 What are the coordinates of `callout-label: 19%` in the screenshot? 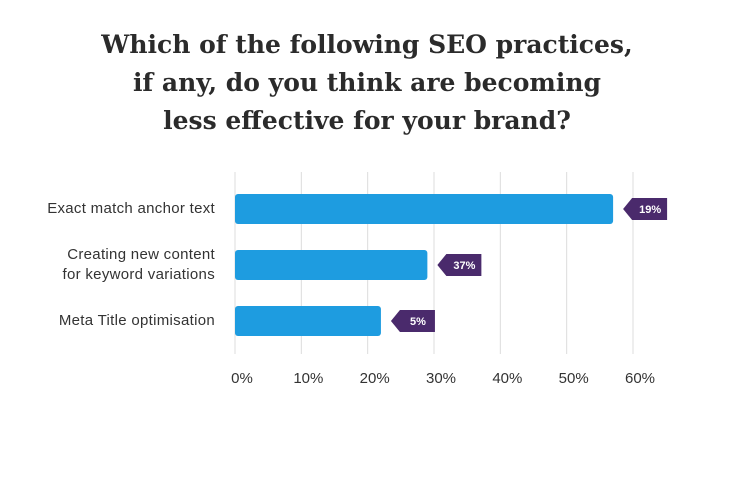 It's located at (650, 210).